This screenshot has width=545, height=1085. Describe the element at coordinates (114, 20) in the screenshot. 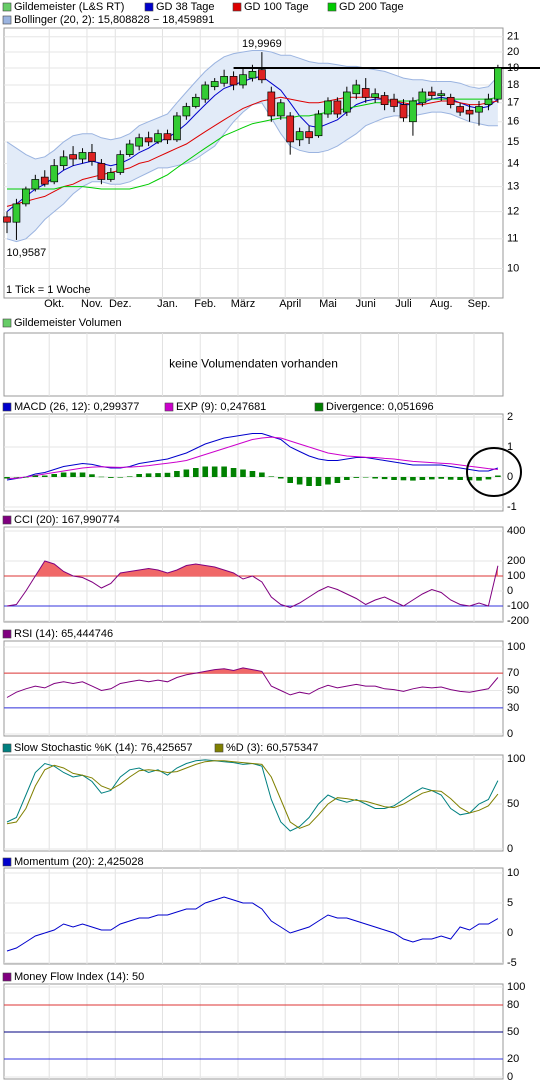

I see `legend-label: Bollinger (20, 2): 15,808828 − 18,459891` at that location.